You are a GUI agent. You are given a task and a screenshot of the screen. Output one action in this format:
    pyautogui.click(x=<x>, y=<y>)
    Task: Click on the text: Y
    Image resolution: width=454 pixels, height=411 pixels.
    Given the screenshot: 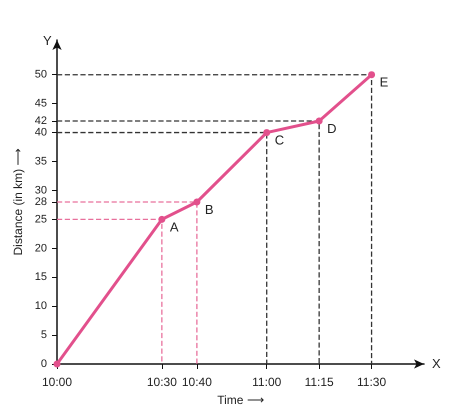 What is the action you would take?
    pyautogui.click(x=47, y=40)
    